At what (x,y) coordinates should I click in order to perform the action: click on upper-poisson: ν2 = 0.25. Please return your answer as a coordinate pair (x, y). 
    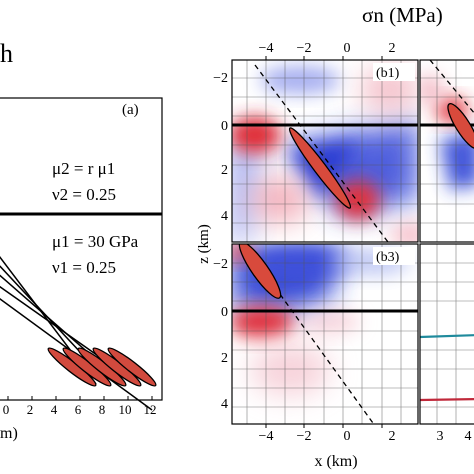
    Looking at the image, I should click on (84, 194).